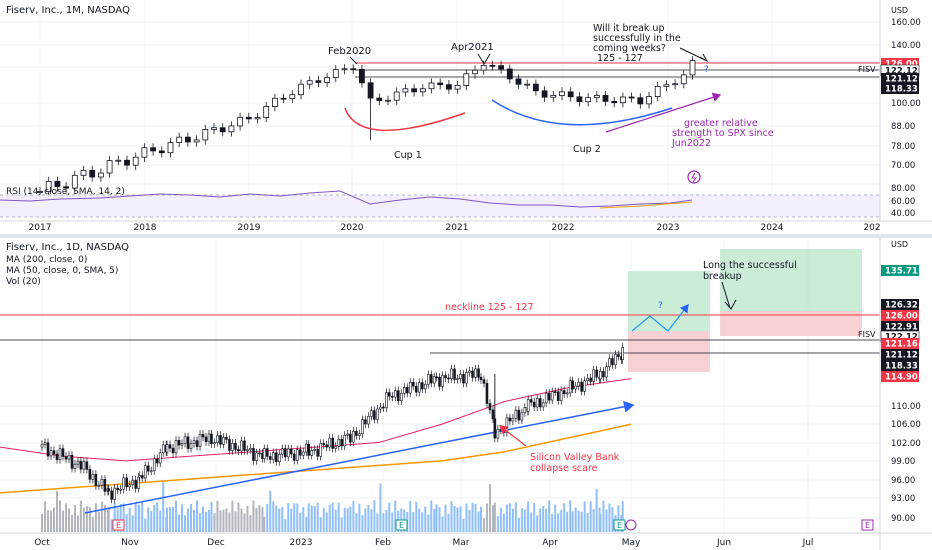  What do you see at coordinates (472, 47) in the screenshot?
I see `apr2021-label: Apr2021` at bounding box center [472, 47].